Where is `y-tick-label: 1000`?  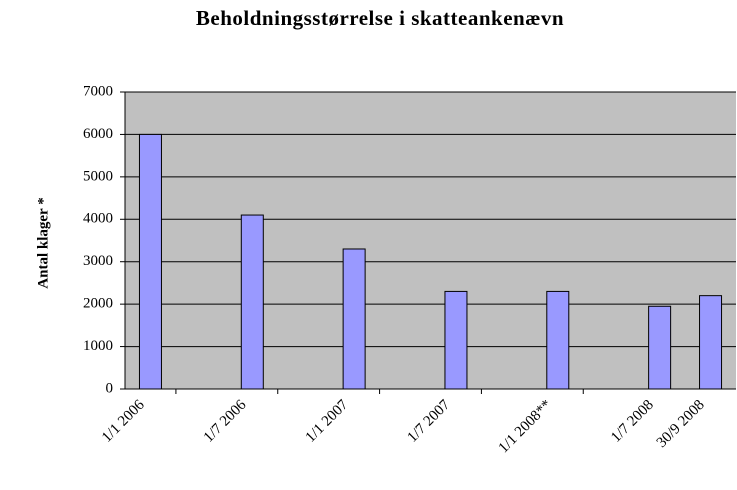 y-tick-label: 1000 is located at coordinates (98, 346).